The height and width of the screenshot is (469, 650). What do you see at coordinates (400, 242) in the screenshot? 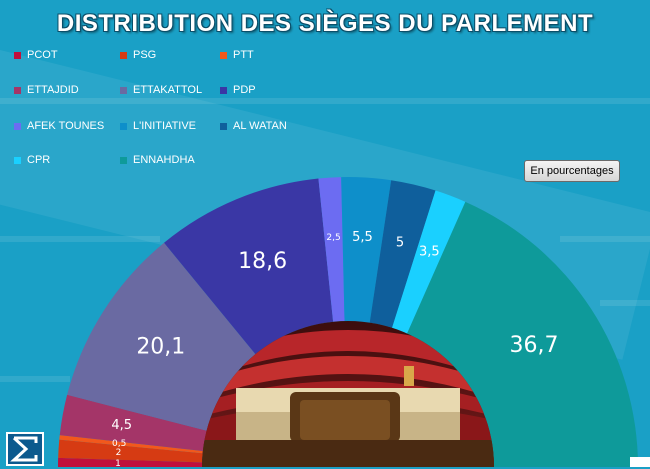
I see `data-label: 5` at bounding box center [400, 242].